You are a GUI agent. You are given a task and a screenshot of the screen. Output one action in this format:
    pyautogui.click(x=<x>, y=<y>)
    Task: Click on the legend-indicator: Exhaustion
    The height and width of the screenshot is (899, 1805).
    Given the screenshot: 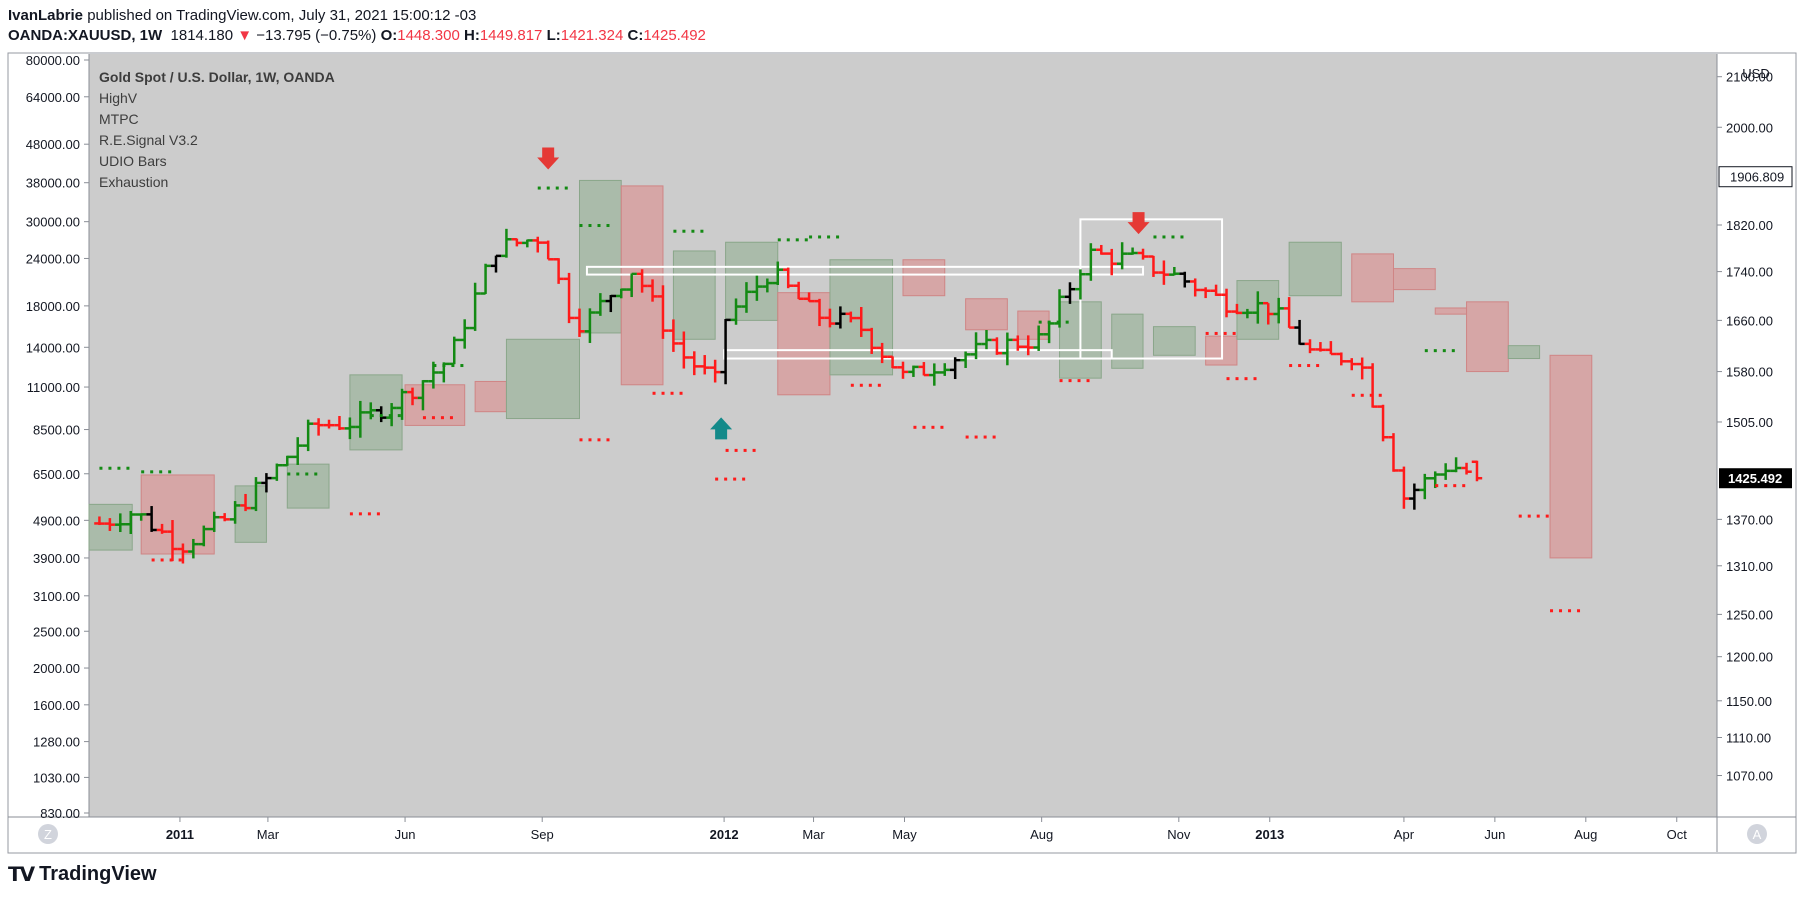 What is the action you would take?
    pyautogui.click(x=133, y=182)
    